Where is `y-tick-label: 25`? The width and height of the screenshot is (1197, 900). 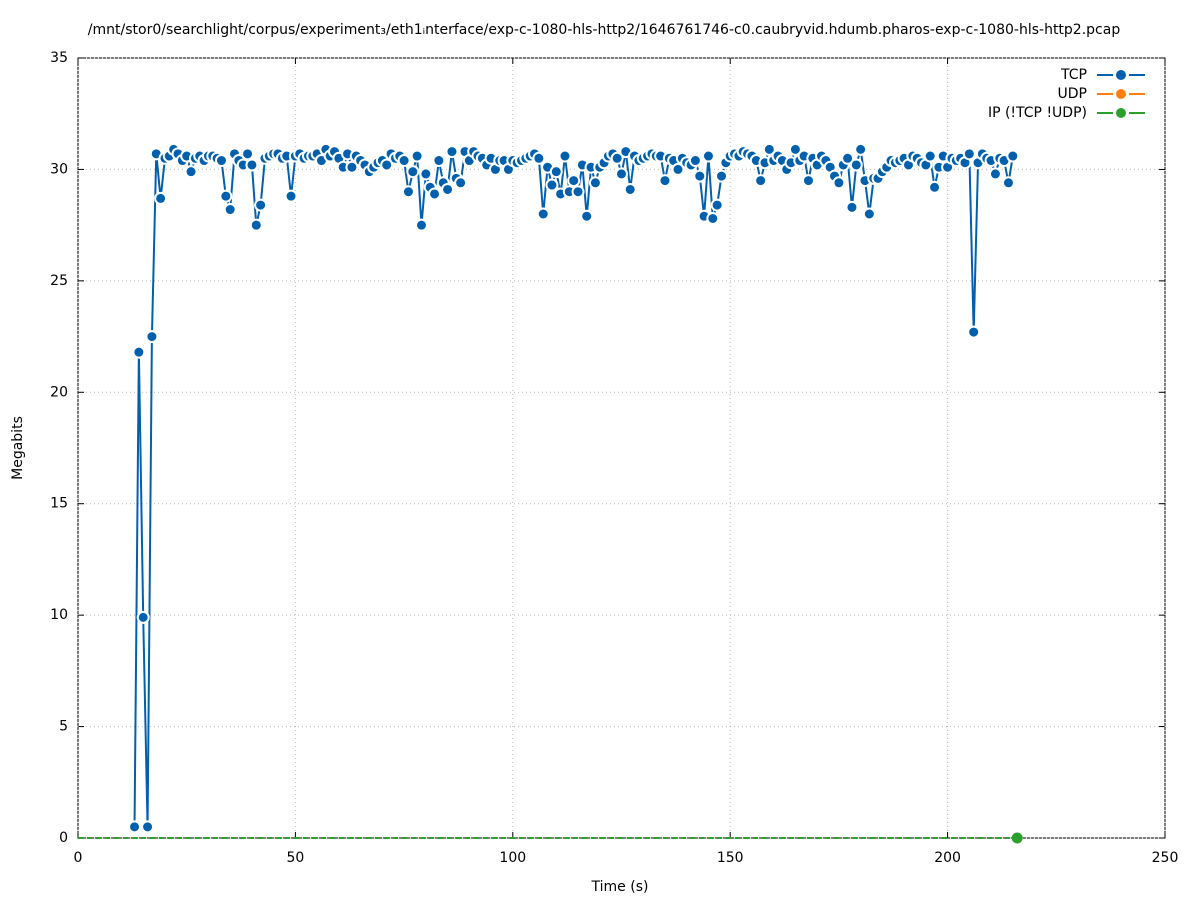 y-tick-label: 25 is located at coordinates (59, 281).